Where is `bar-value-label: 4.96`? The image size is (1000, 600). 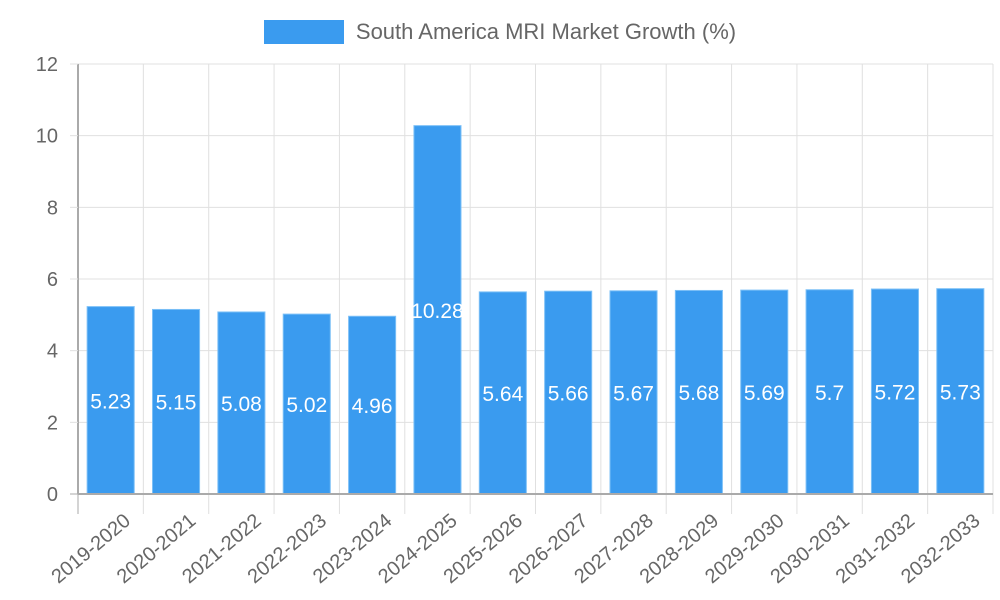 bar-value-label: 4.96 is located at coordinates (372, 406).